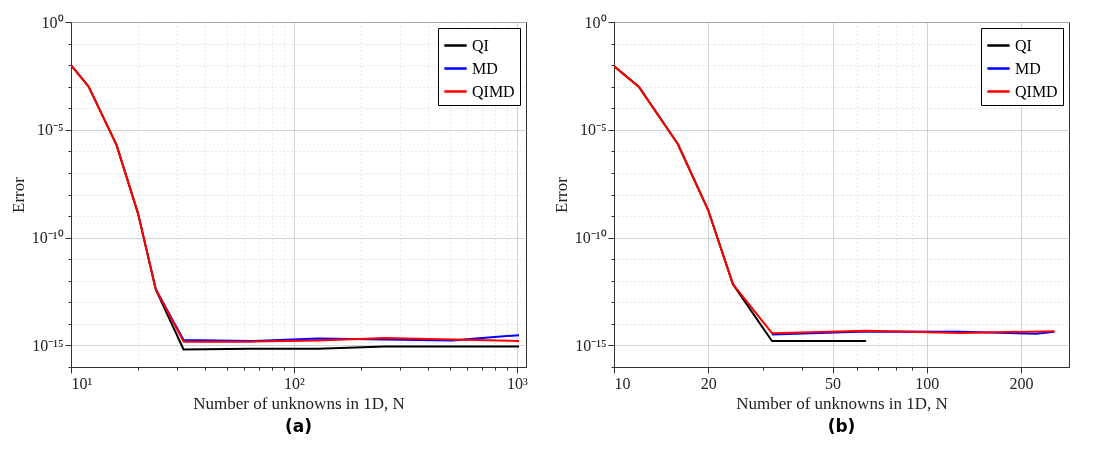 This screenshot has width=1114, height=464. What do you see at coordinates (708, 383) in the screenshot?
I see `x-tick-label: 20` at bounding box center [708, 383].